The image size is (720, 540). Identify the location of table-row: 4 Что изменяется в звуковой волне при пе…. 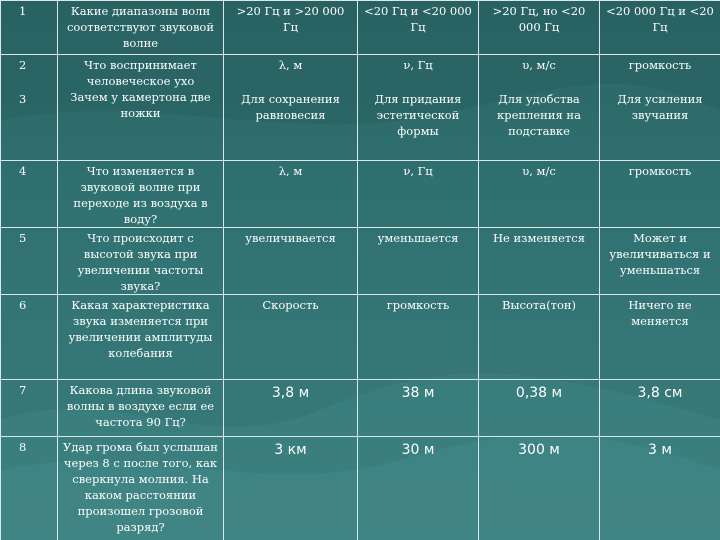
(360, 194).